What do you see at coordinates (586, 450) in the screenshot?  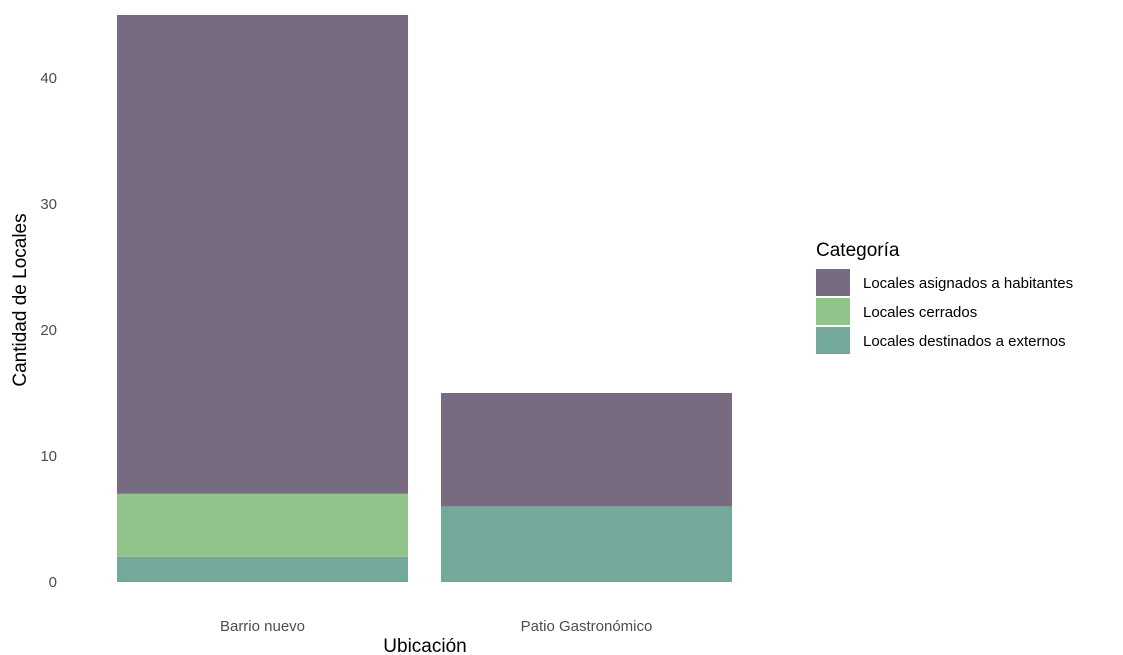 I see `bar-patio-gastronomico-locales-asignados-a-habitantes` at bounding box center [586, 450].